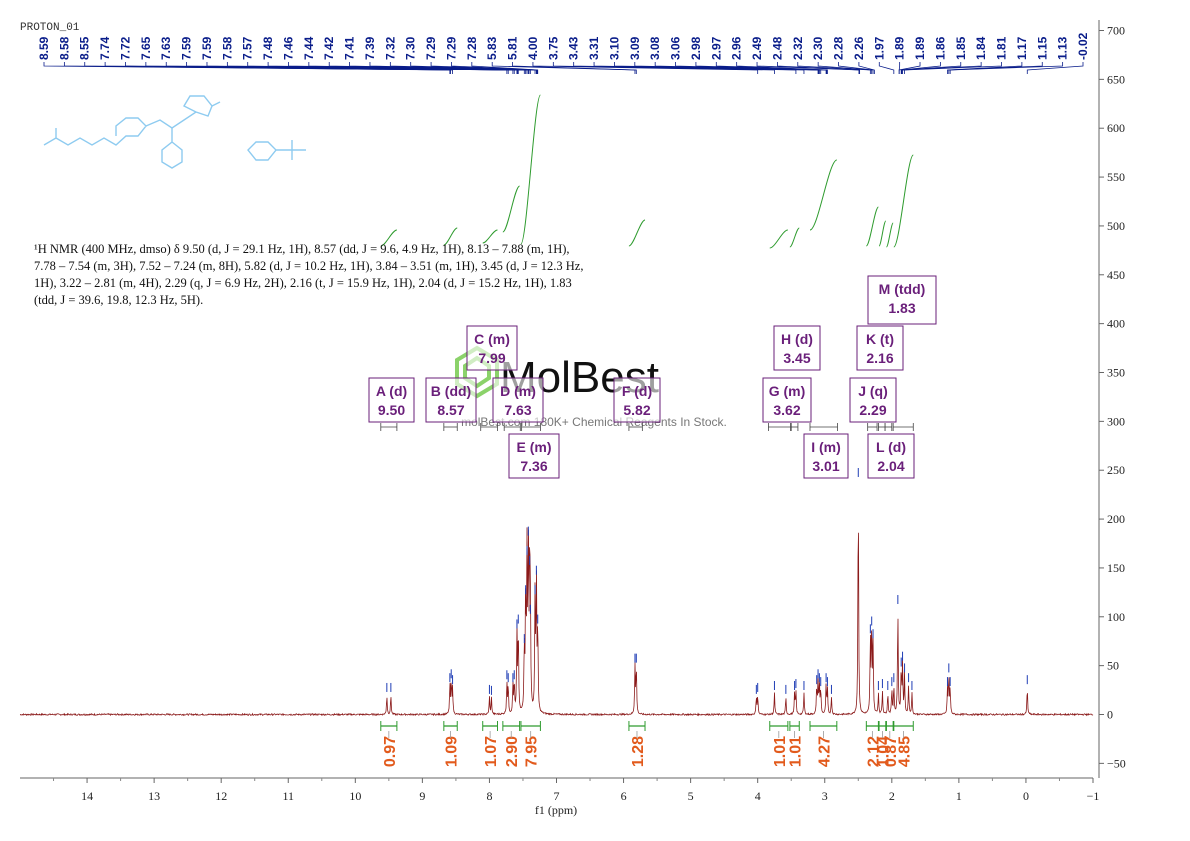  Describe the element at coordinates (635, 48) in the screenshot. I see `peak-label: 3.09` at that location.